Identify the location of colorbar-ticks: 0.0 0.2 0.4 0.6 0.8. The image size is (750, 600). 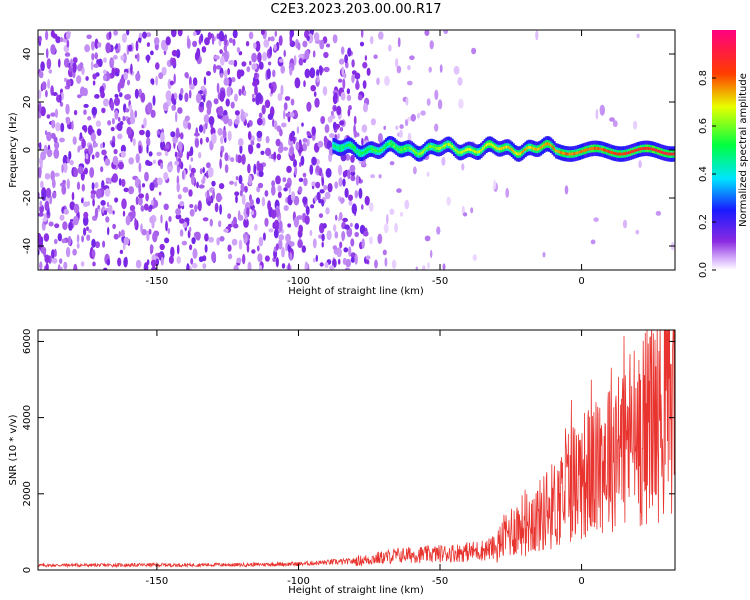
(707, 174).